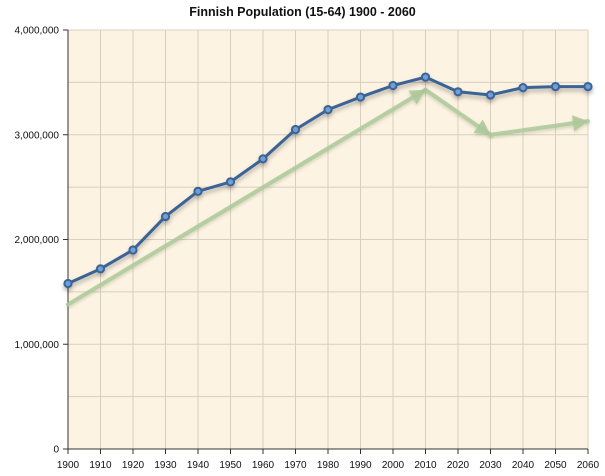 The image size is (605, 476). What do you see at coordinates (56, 450) in the screenshot?
I see `y-tick-label: 0` at bounding box center [56, 450].